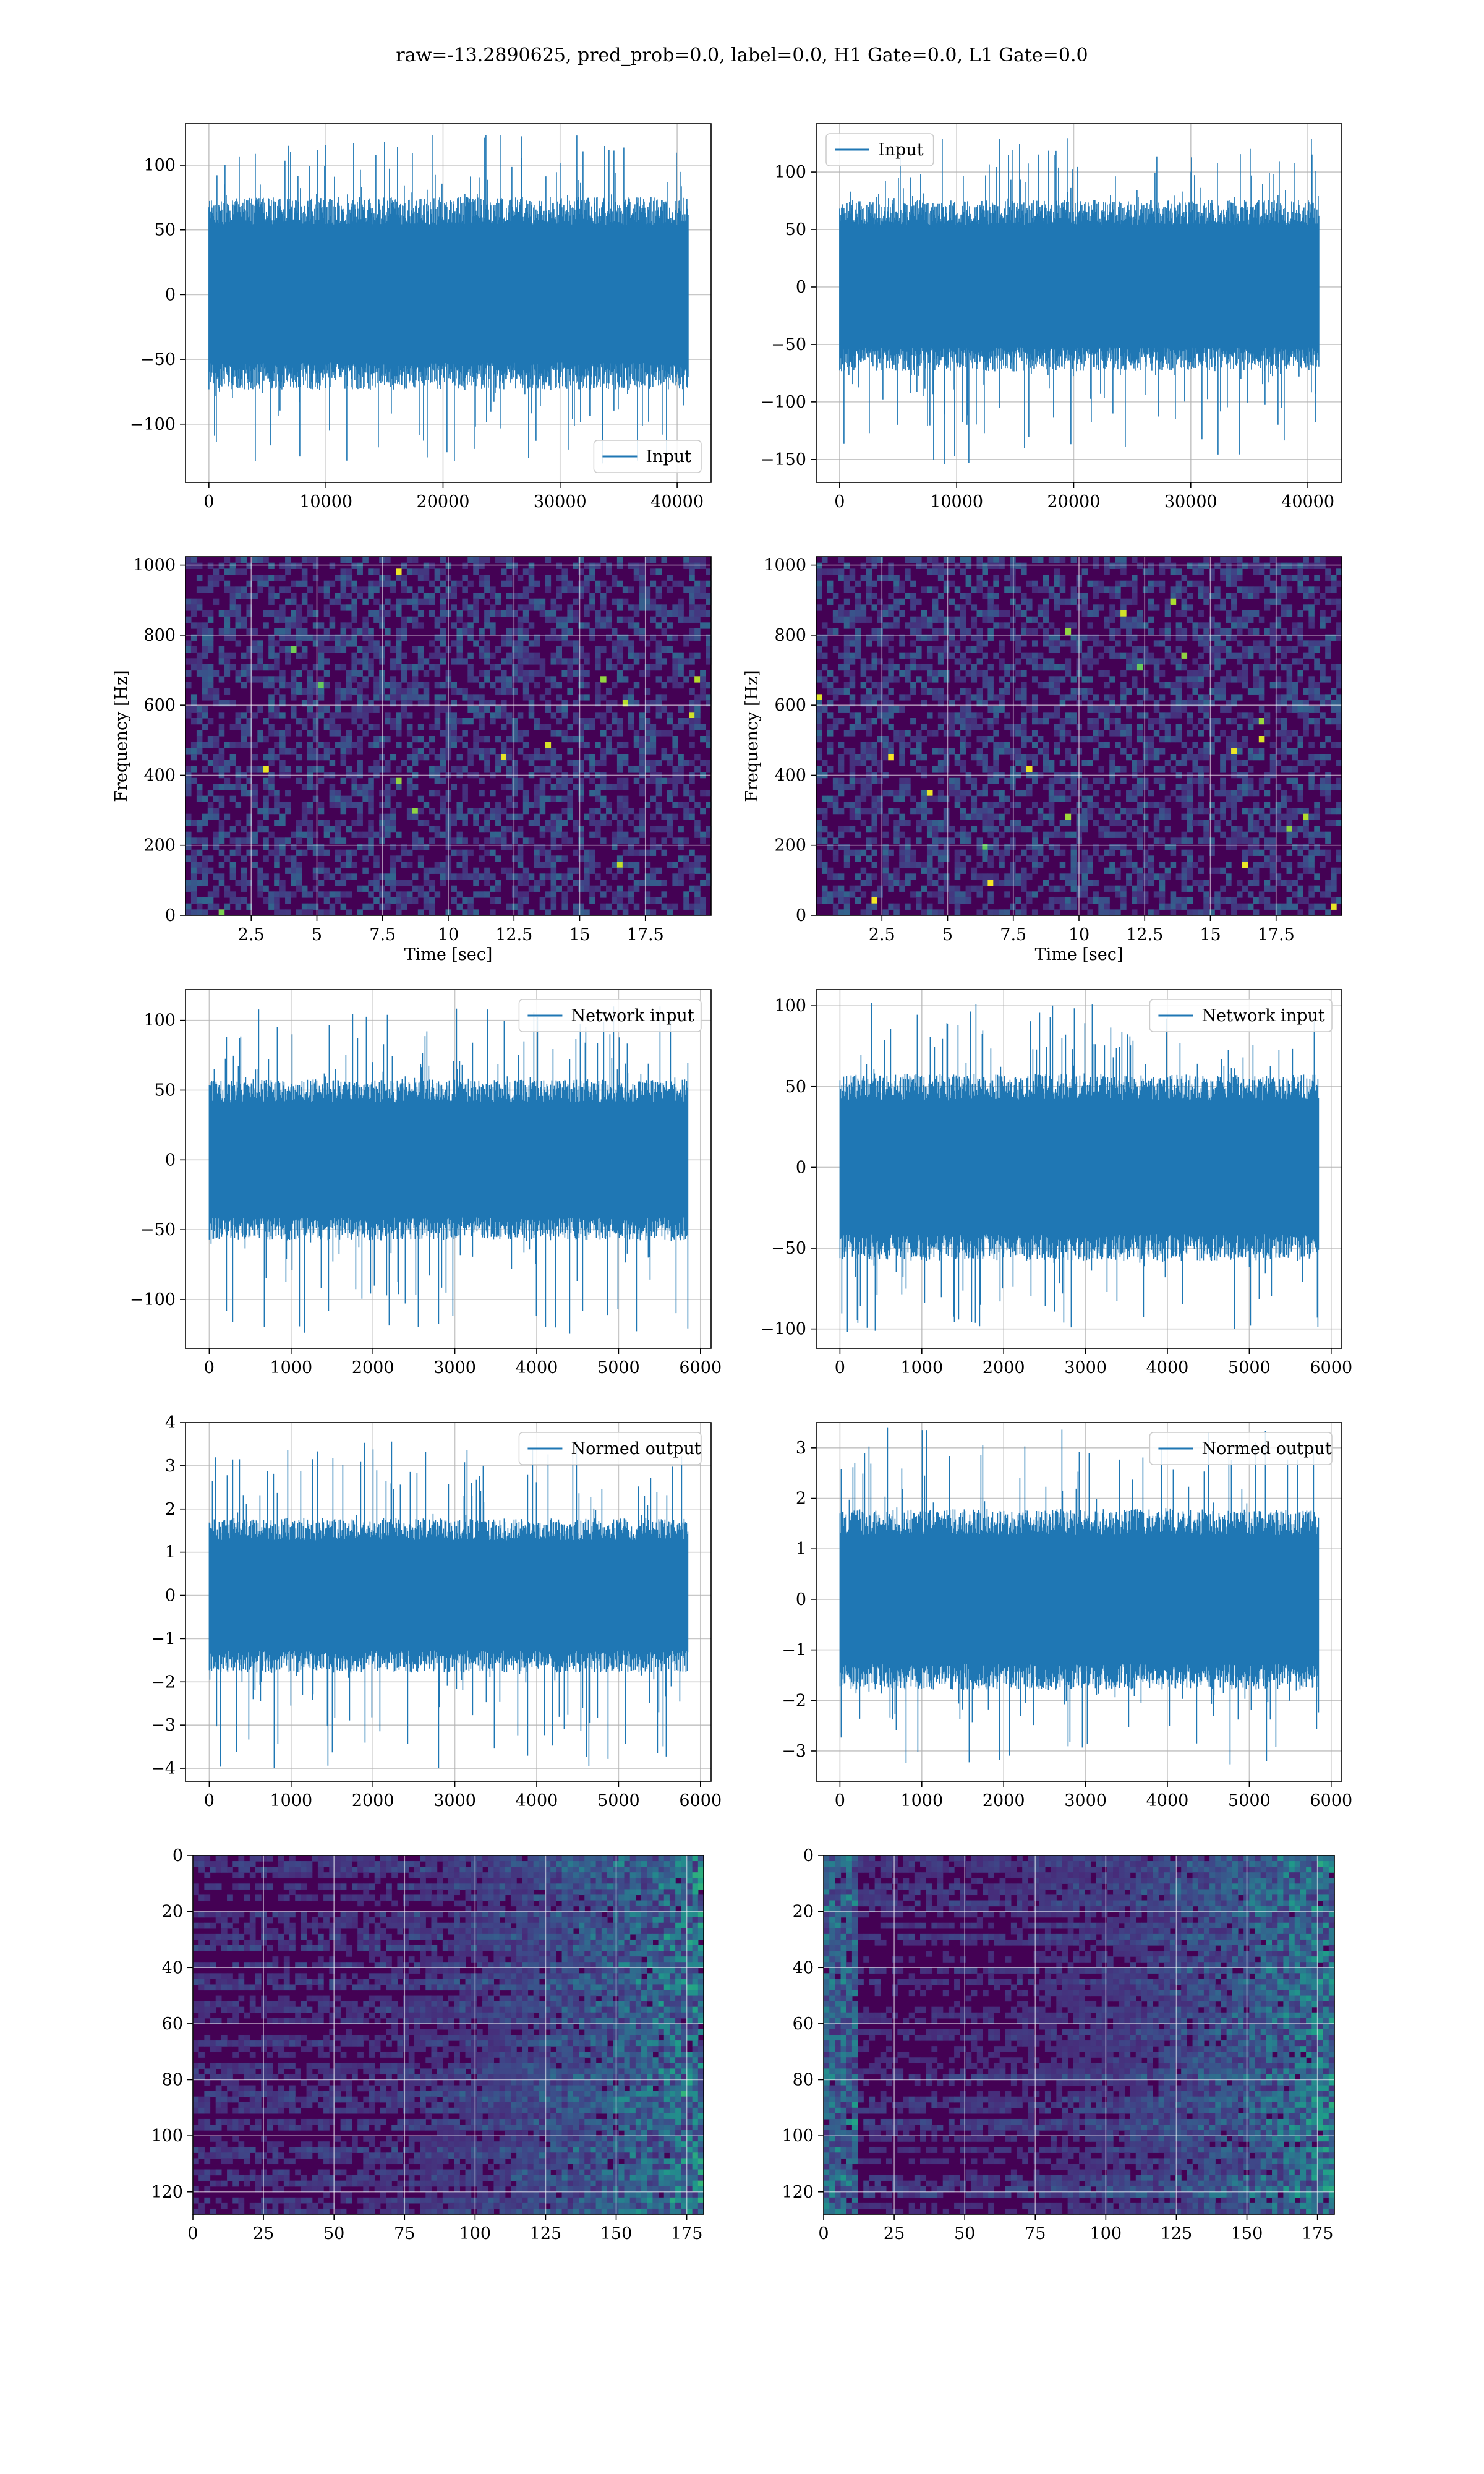 The image size is (1484, 2474). I want to click on x-tick-label: 40000, so click(677, 501).